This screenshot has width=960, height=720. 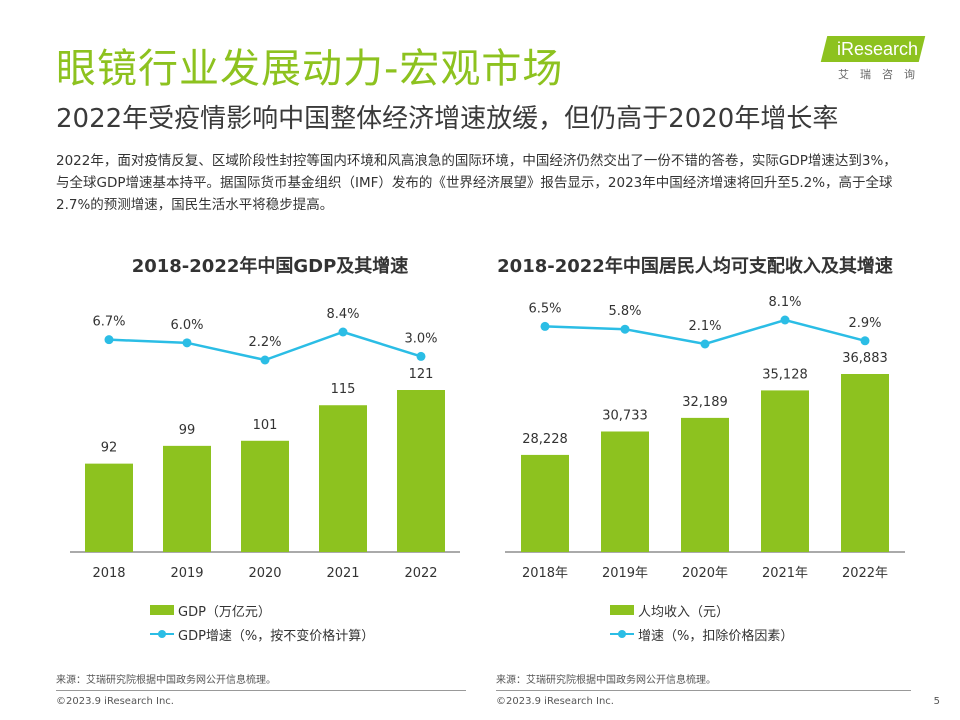 What do you see at coordinates (544, 308) in the screenshot?
I see `growth-value-label: 6.5%` at bounding box center [544, 308].